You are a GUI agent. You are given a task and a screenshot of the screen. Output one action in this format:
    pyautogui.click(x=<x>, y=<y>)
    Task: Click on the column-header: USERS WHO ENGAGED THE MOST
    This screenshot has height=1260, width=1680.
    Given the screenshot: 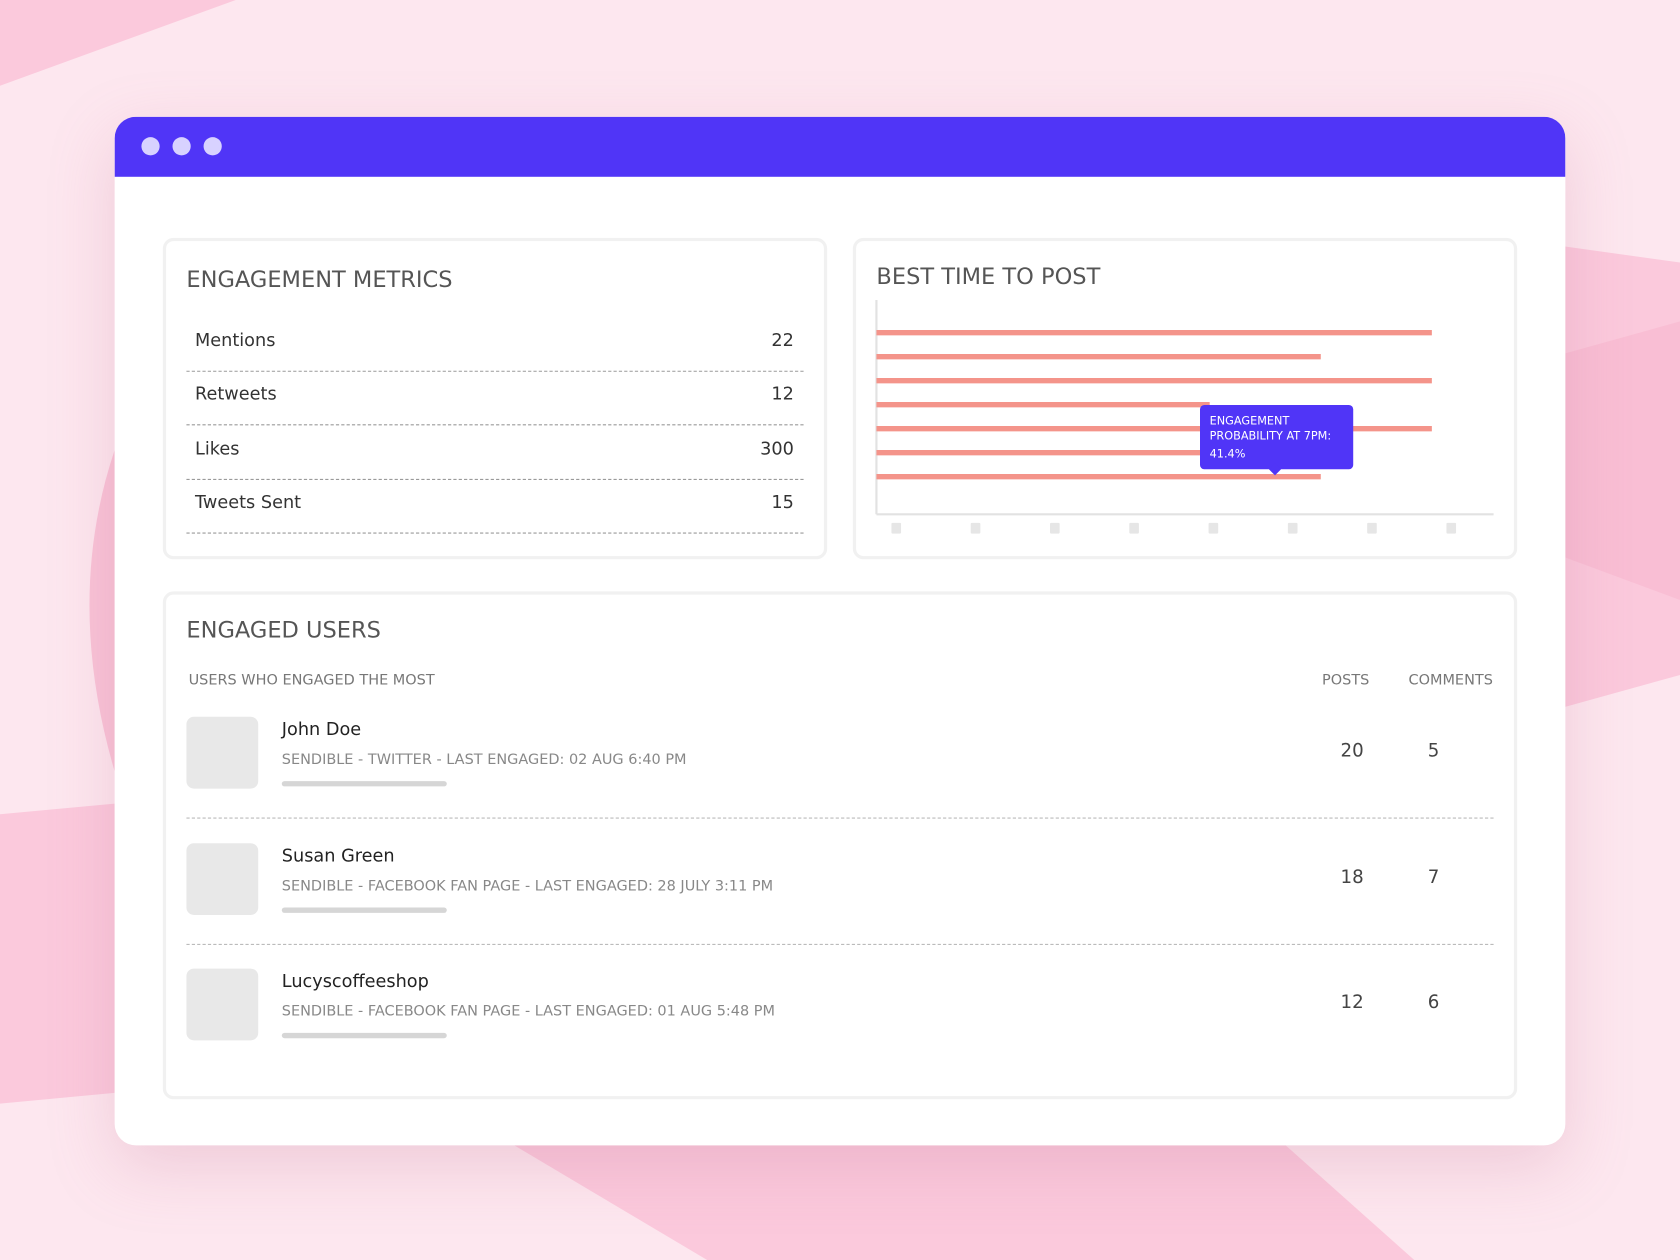 What is the action you would take?
    pyautogui.click(x=311, y=680)
    